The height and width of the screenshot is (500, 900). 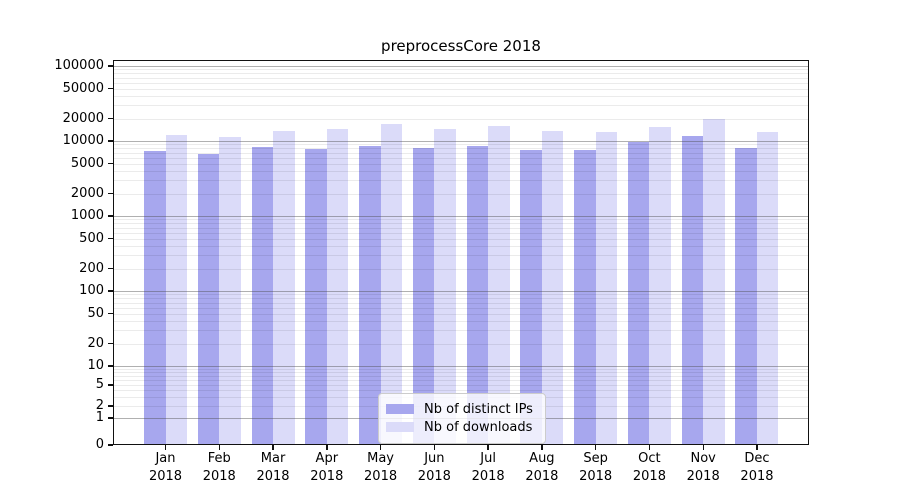 I want to click on bar-distinct-ips-jan, so click(x=155, y=298).